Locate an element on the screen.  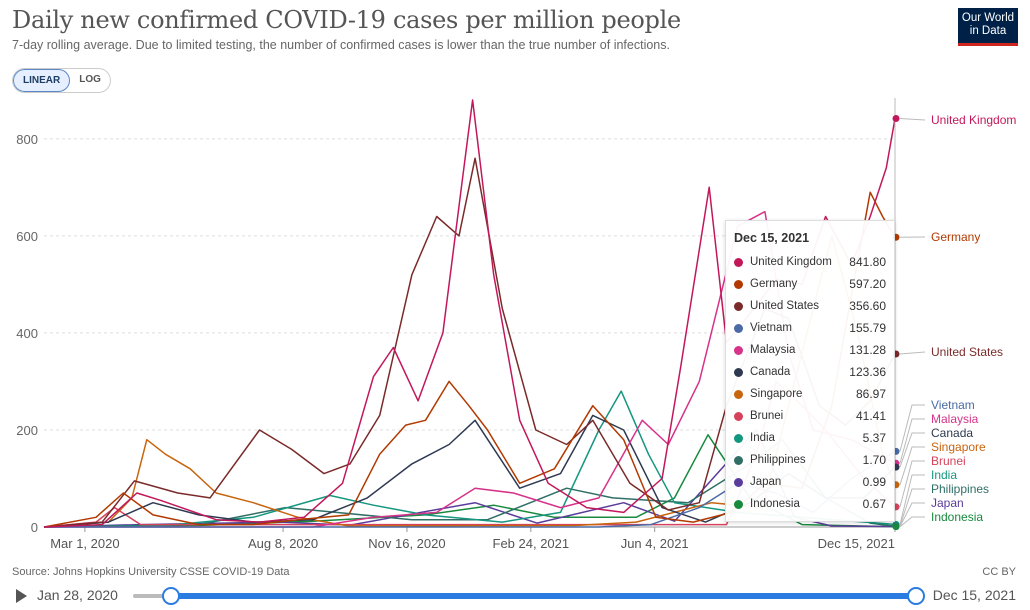
x-tick-label: Aug 8, 2020 is located at coordinates (283, 543).